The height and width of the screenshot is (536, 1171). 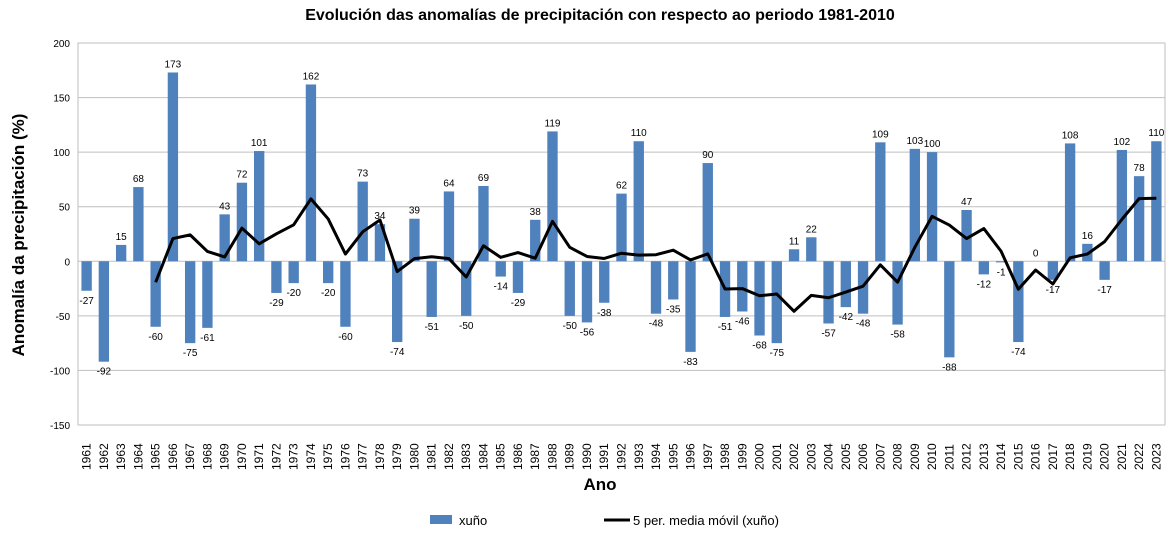 I want to click on legend-label: 5 per. media móvil (xuño), so click(x=706, y=520).